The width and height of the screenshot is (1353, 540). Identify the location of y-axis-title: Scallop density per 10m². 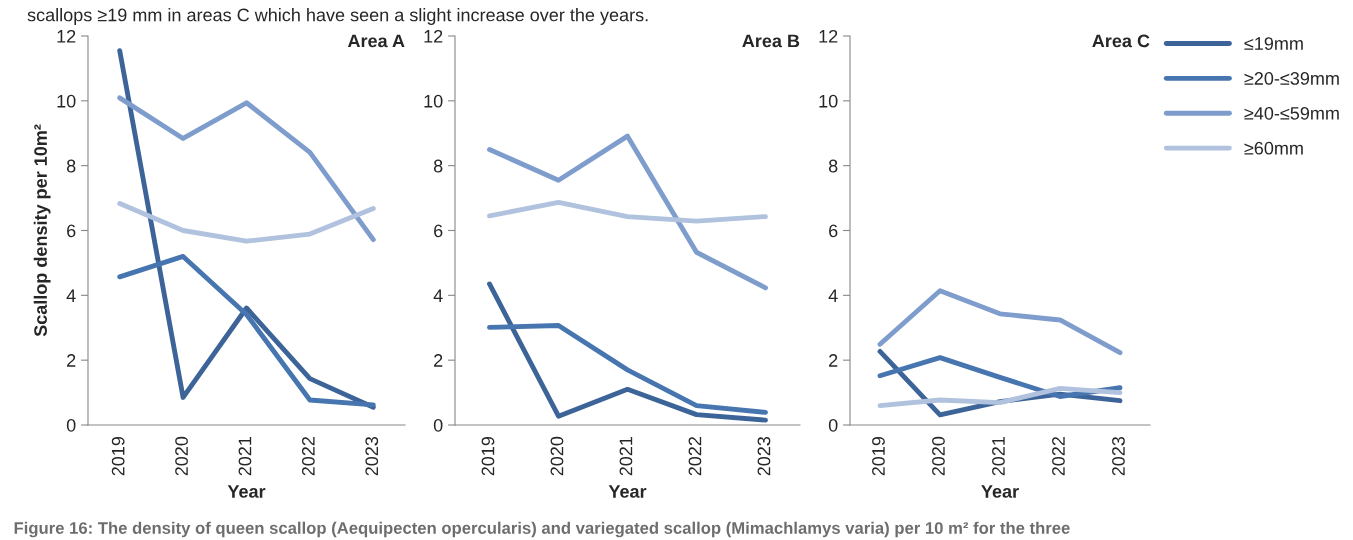
(42, 230).